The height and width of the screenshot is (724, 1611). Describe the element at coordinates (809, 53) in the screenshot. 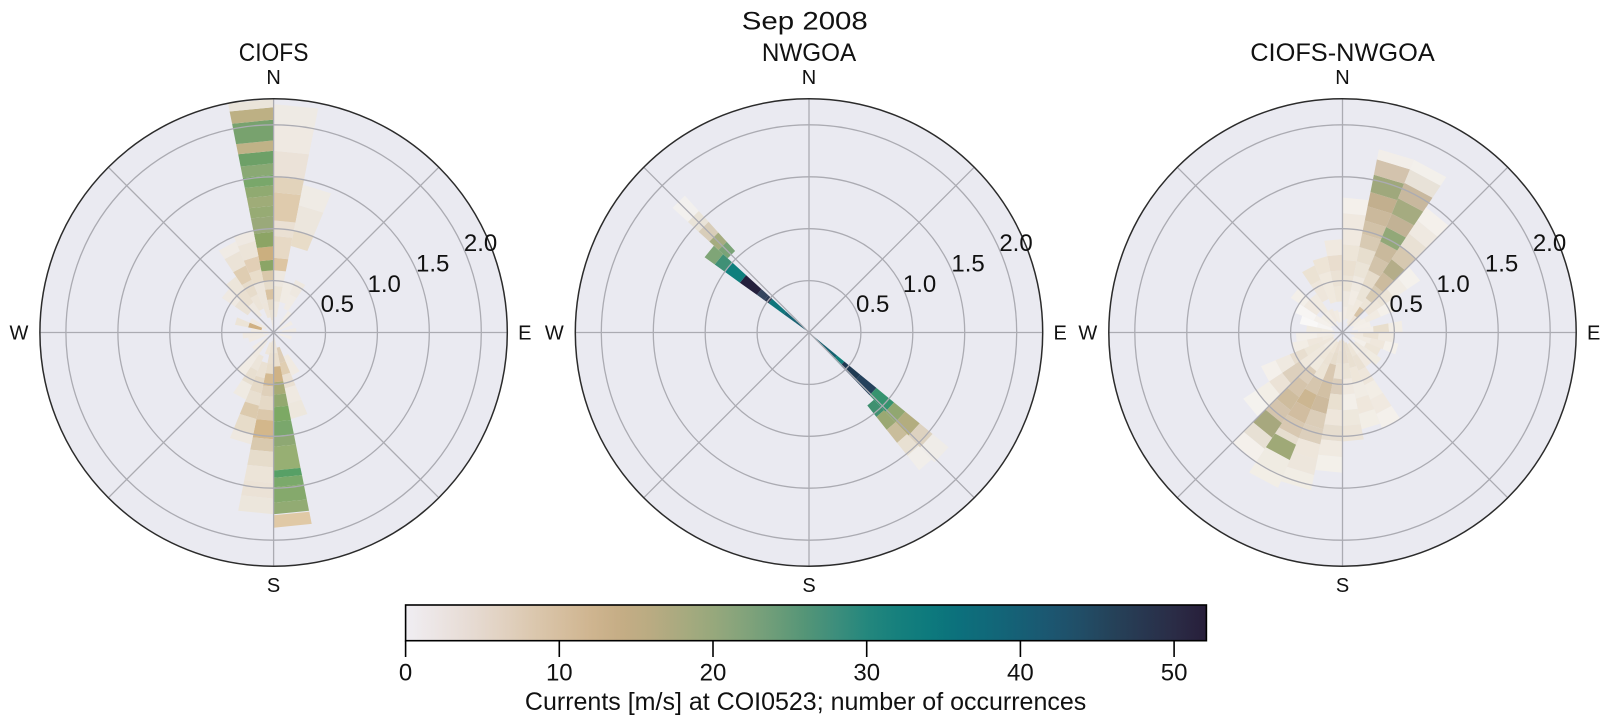

I see `svg-text: NWGOA` at that location.